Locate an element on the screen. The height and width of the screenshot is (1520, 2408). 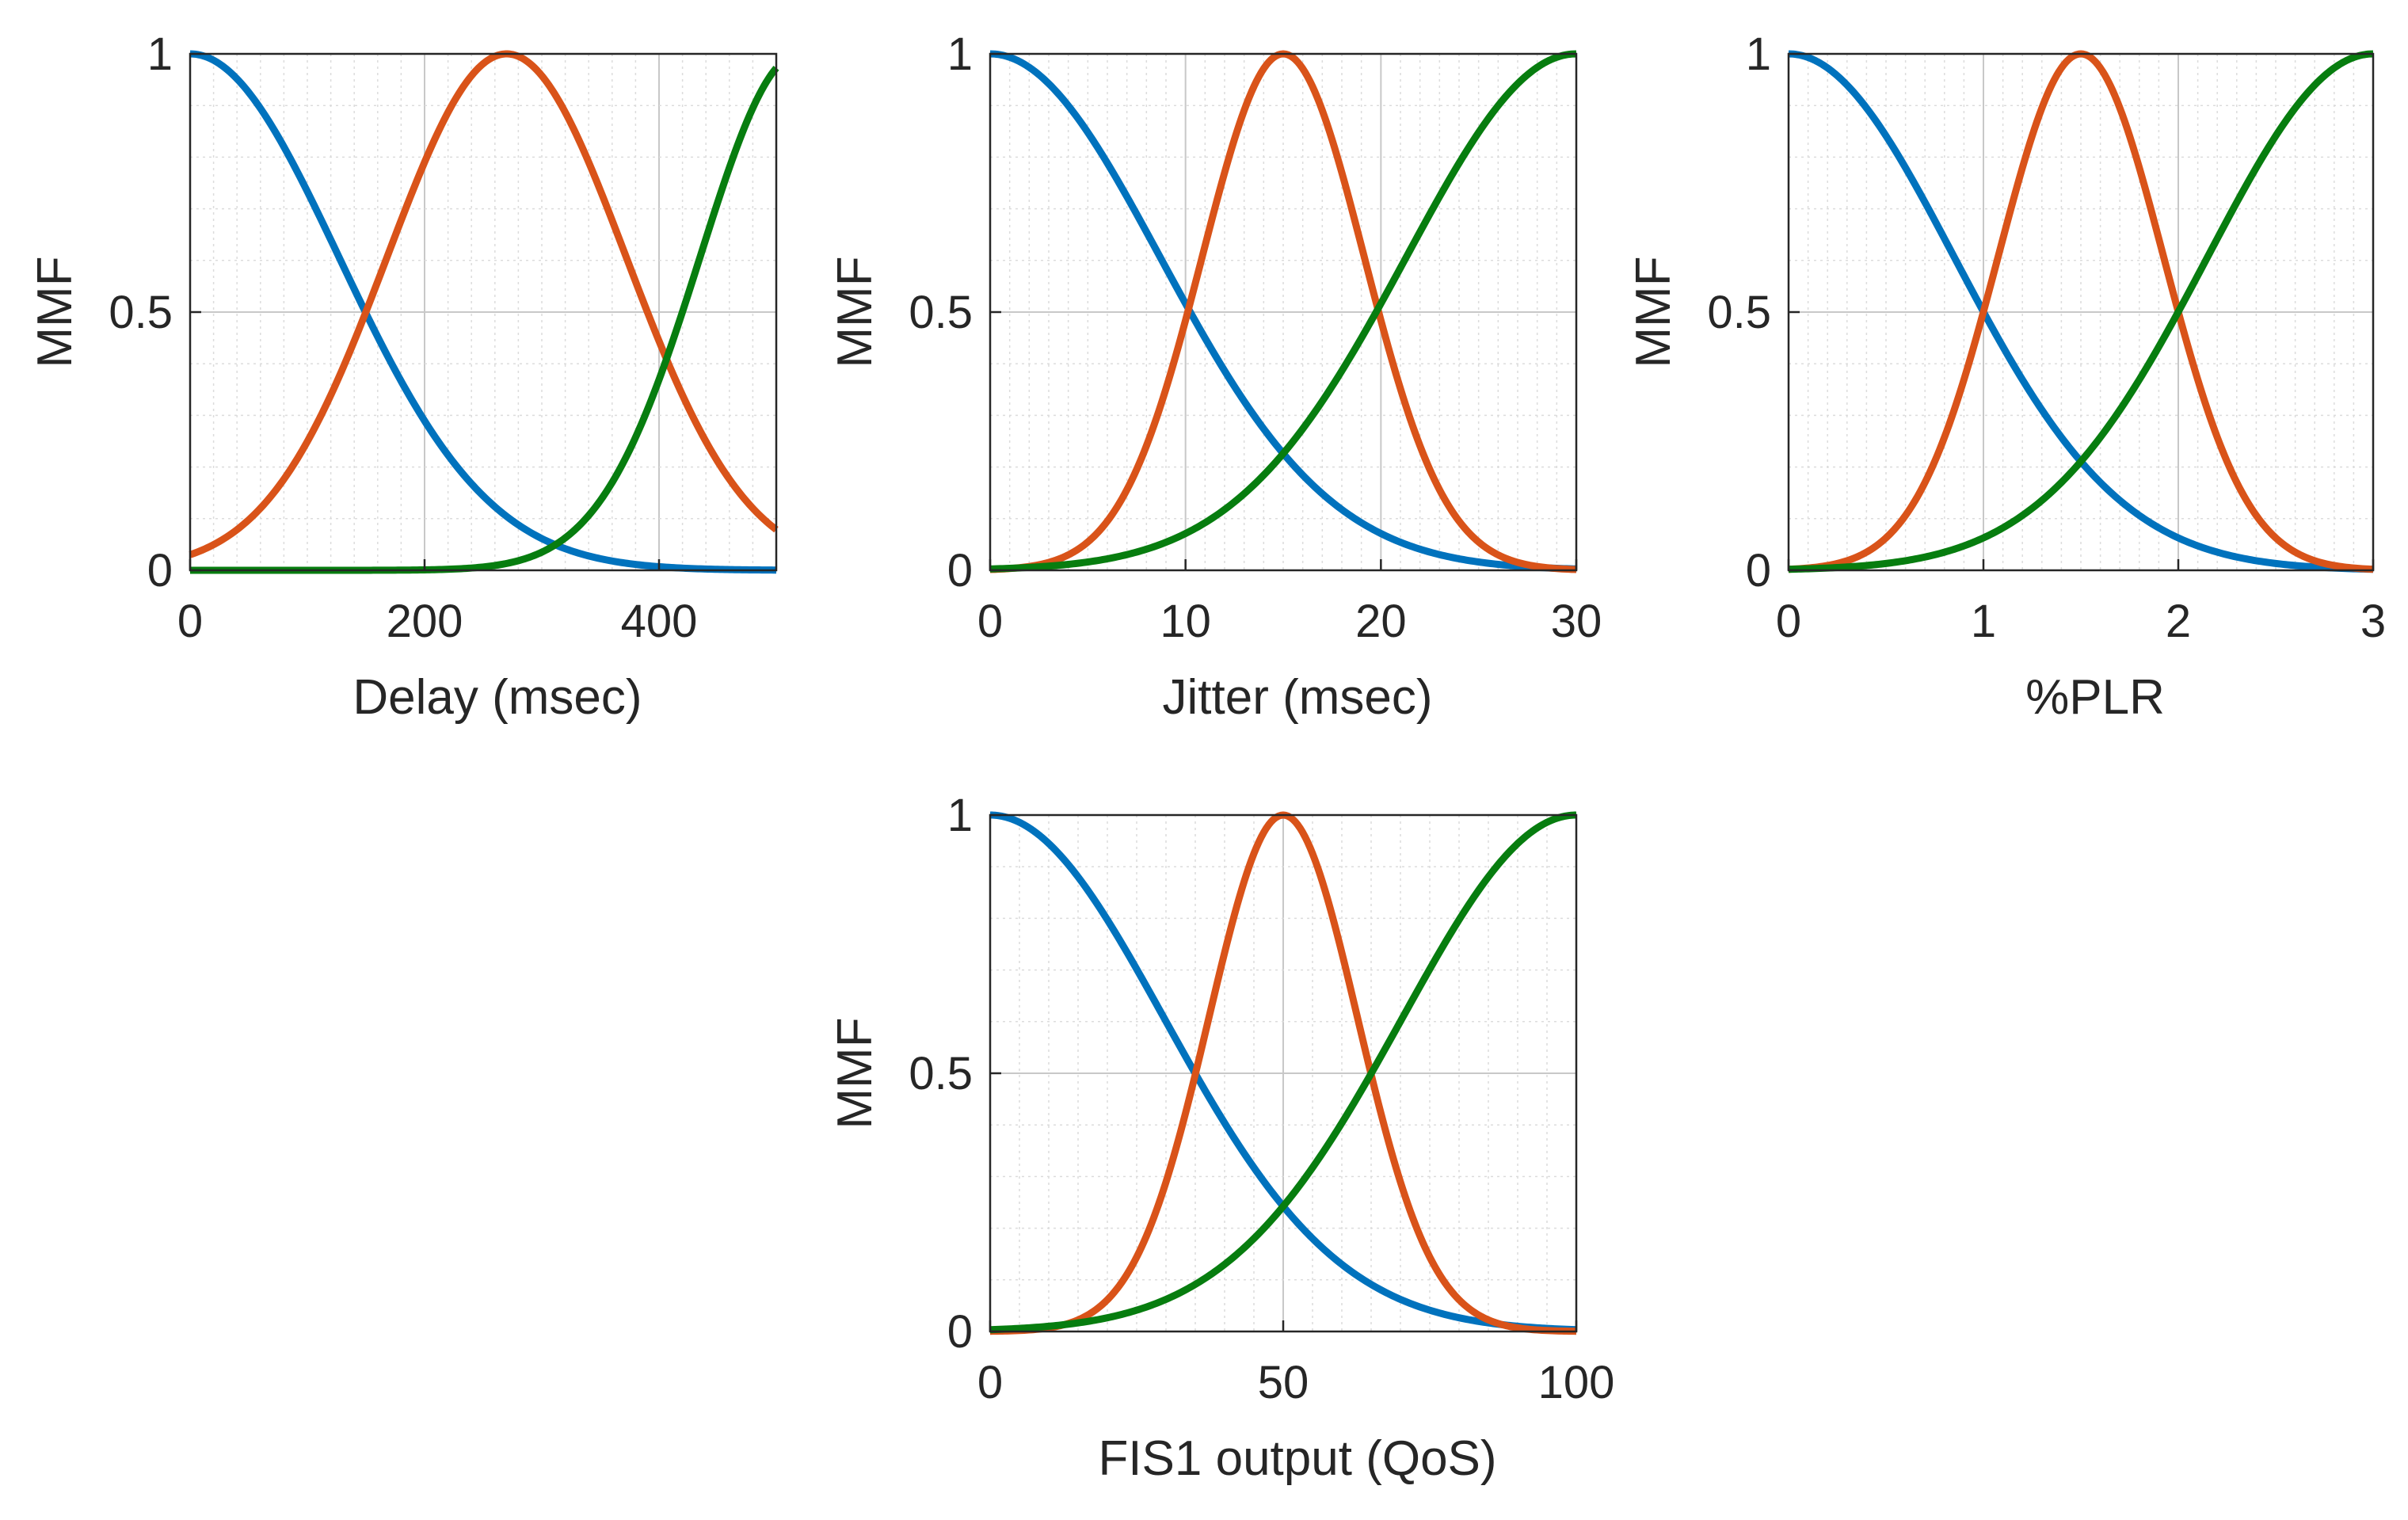
qos-y-axis-label: MMF is located at coordinates (855, 1073).